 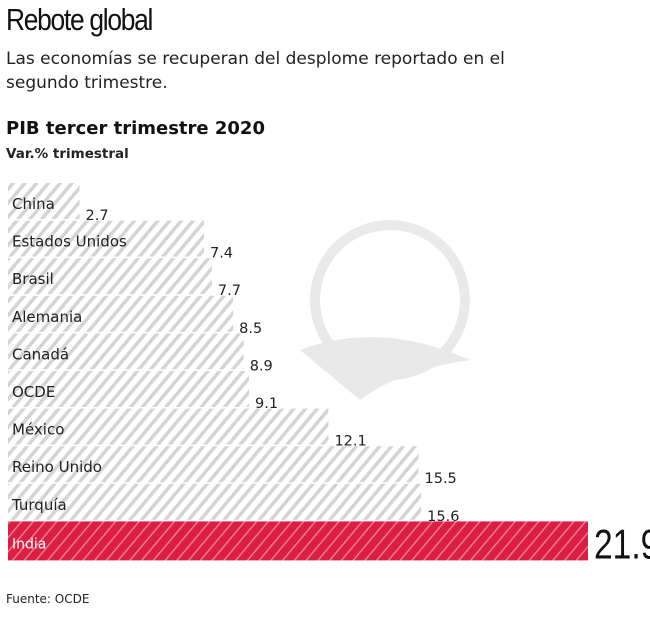 What do you see at coordinates (121, 313) in the screenshot?
I see `bar-alemania` at bounding box center [121, 313].